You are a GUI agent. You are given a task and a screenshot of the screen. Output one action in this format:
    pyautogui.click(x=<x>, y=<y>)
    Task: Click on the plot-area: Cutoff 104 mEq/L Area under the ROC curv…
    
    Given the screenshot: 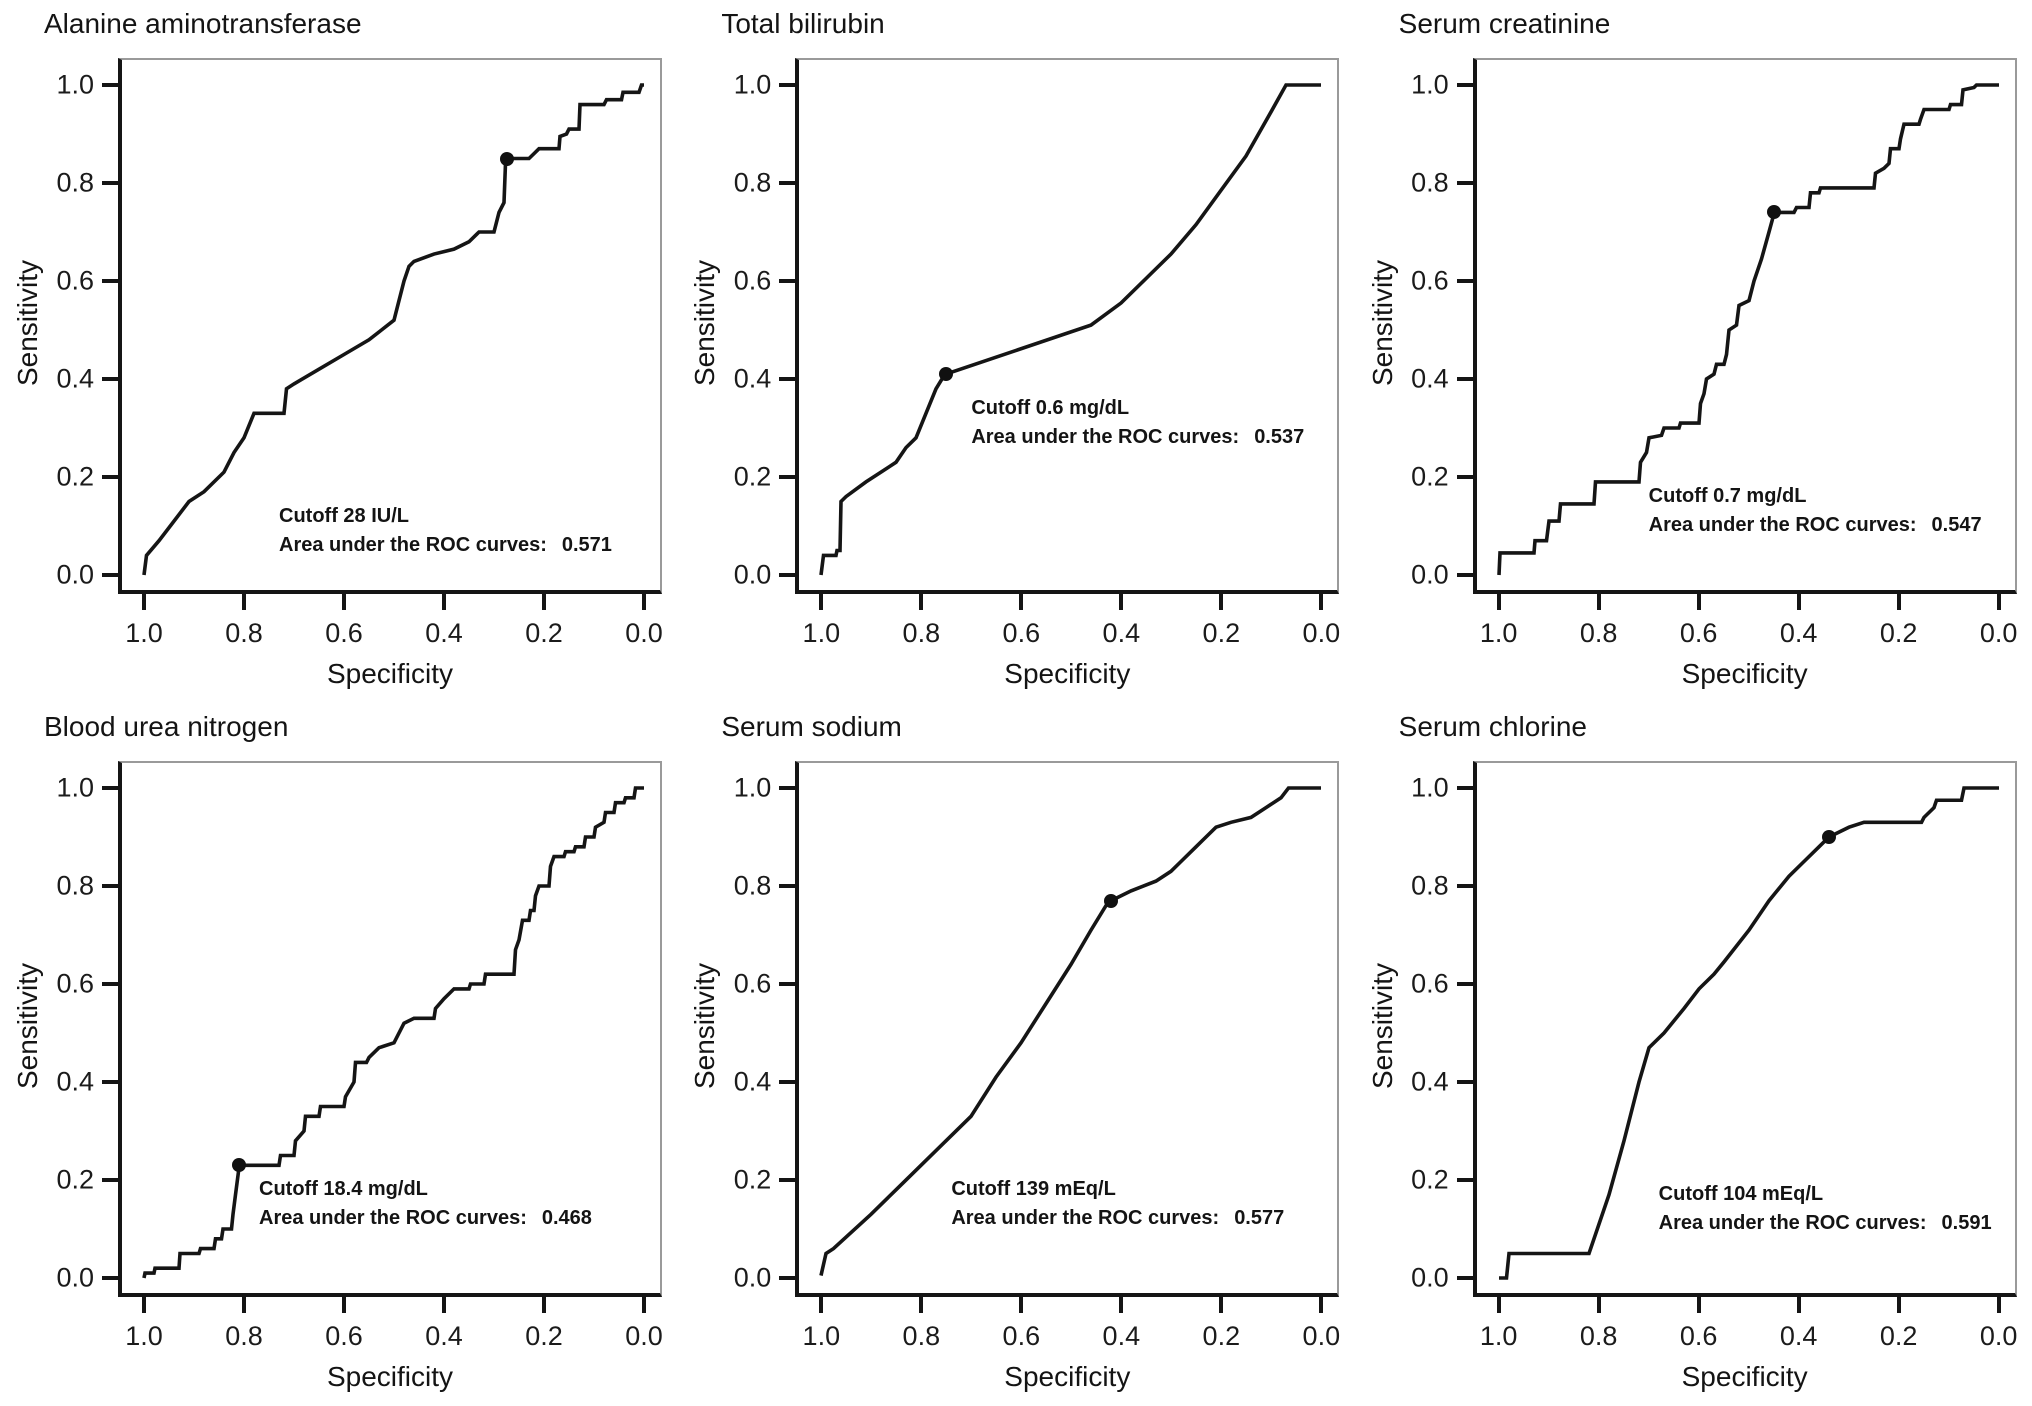 What is the action you would take?
    pyautogui.click(x=1714, y=1056)
    